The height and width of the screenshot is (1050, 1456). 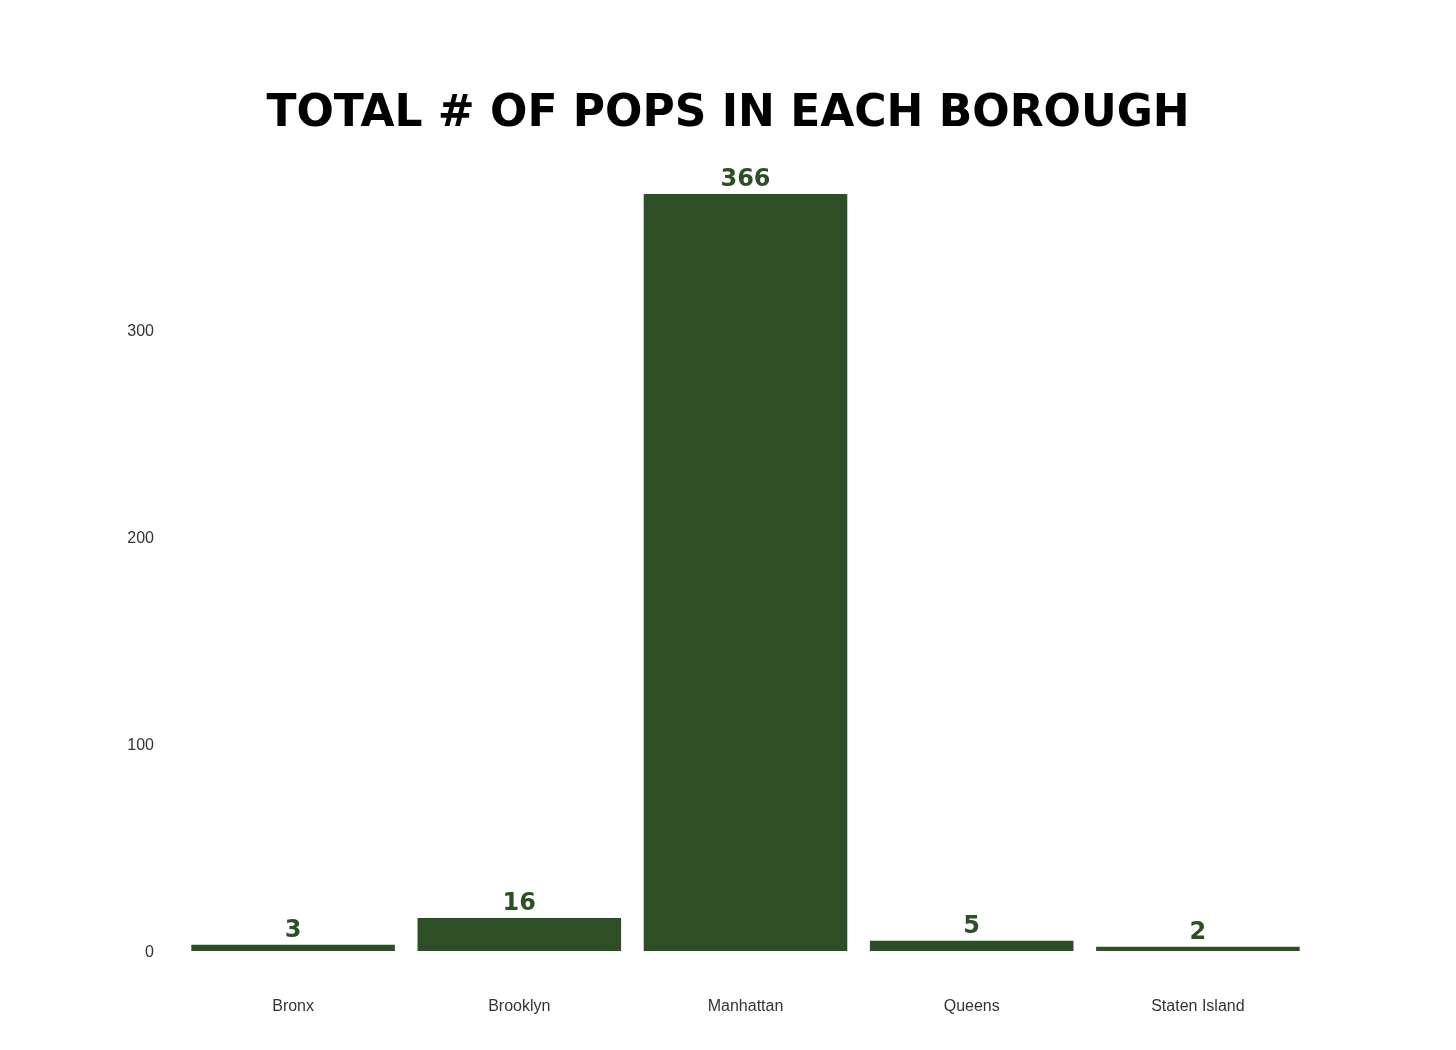 What do you see at coordinates (745, 1005) in the screenshot?
I see `x-tick-label: Manhattan` at bounding box center [745, 1005].